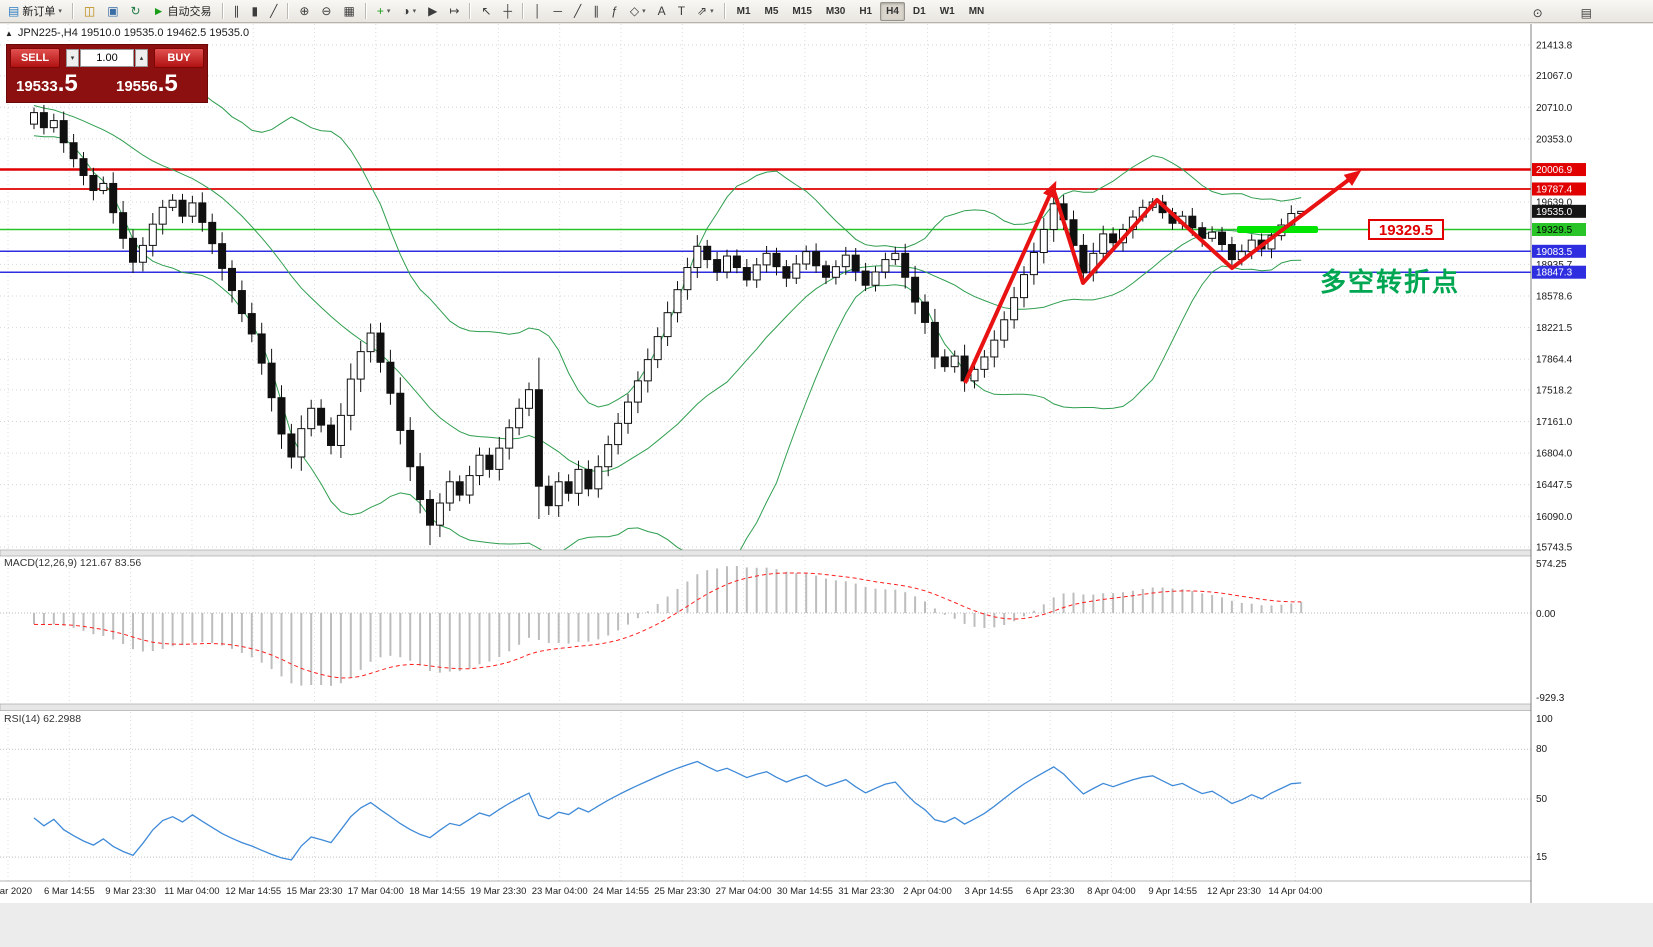 This screenshot has height=947, width=1653. I want to click on axis-price-marker, so click(1559, 230).